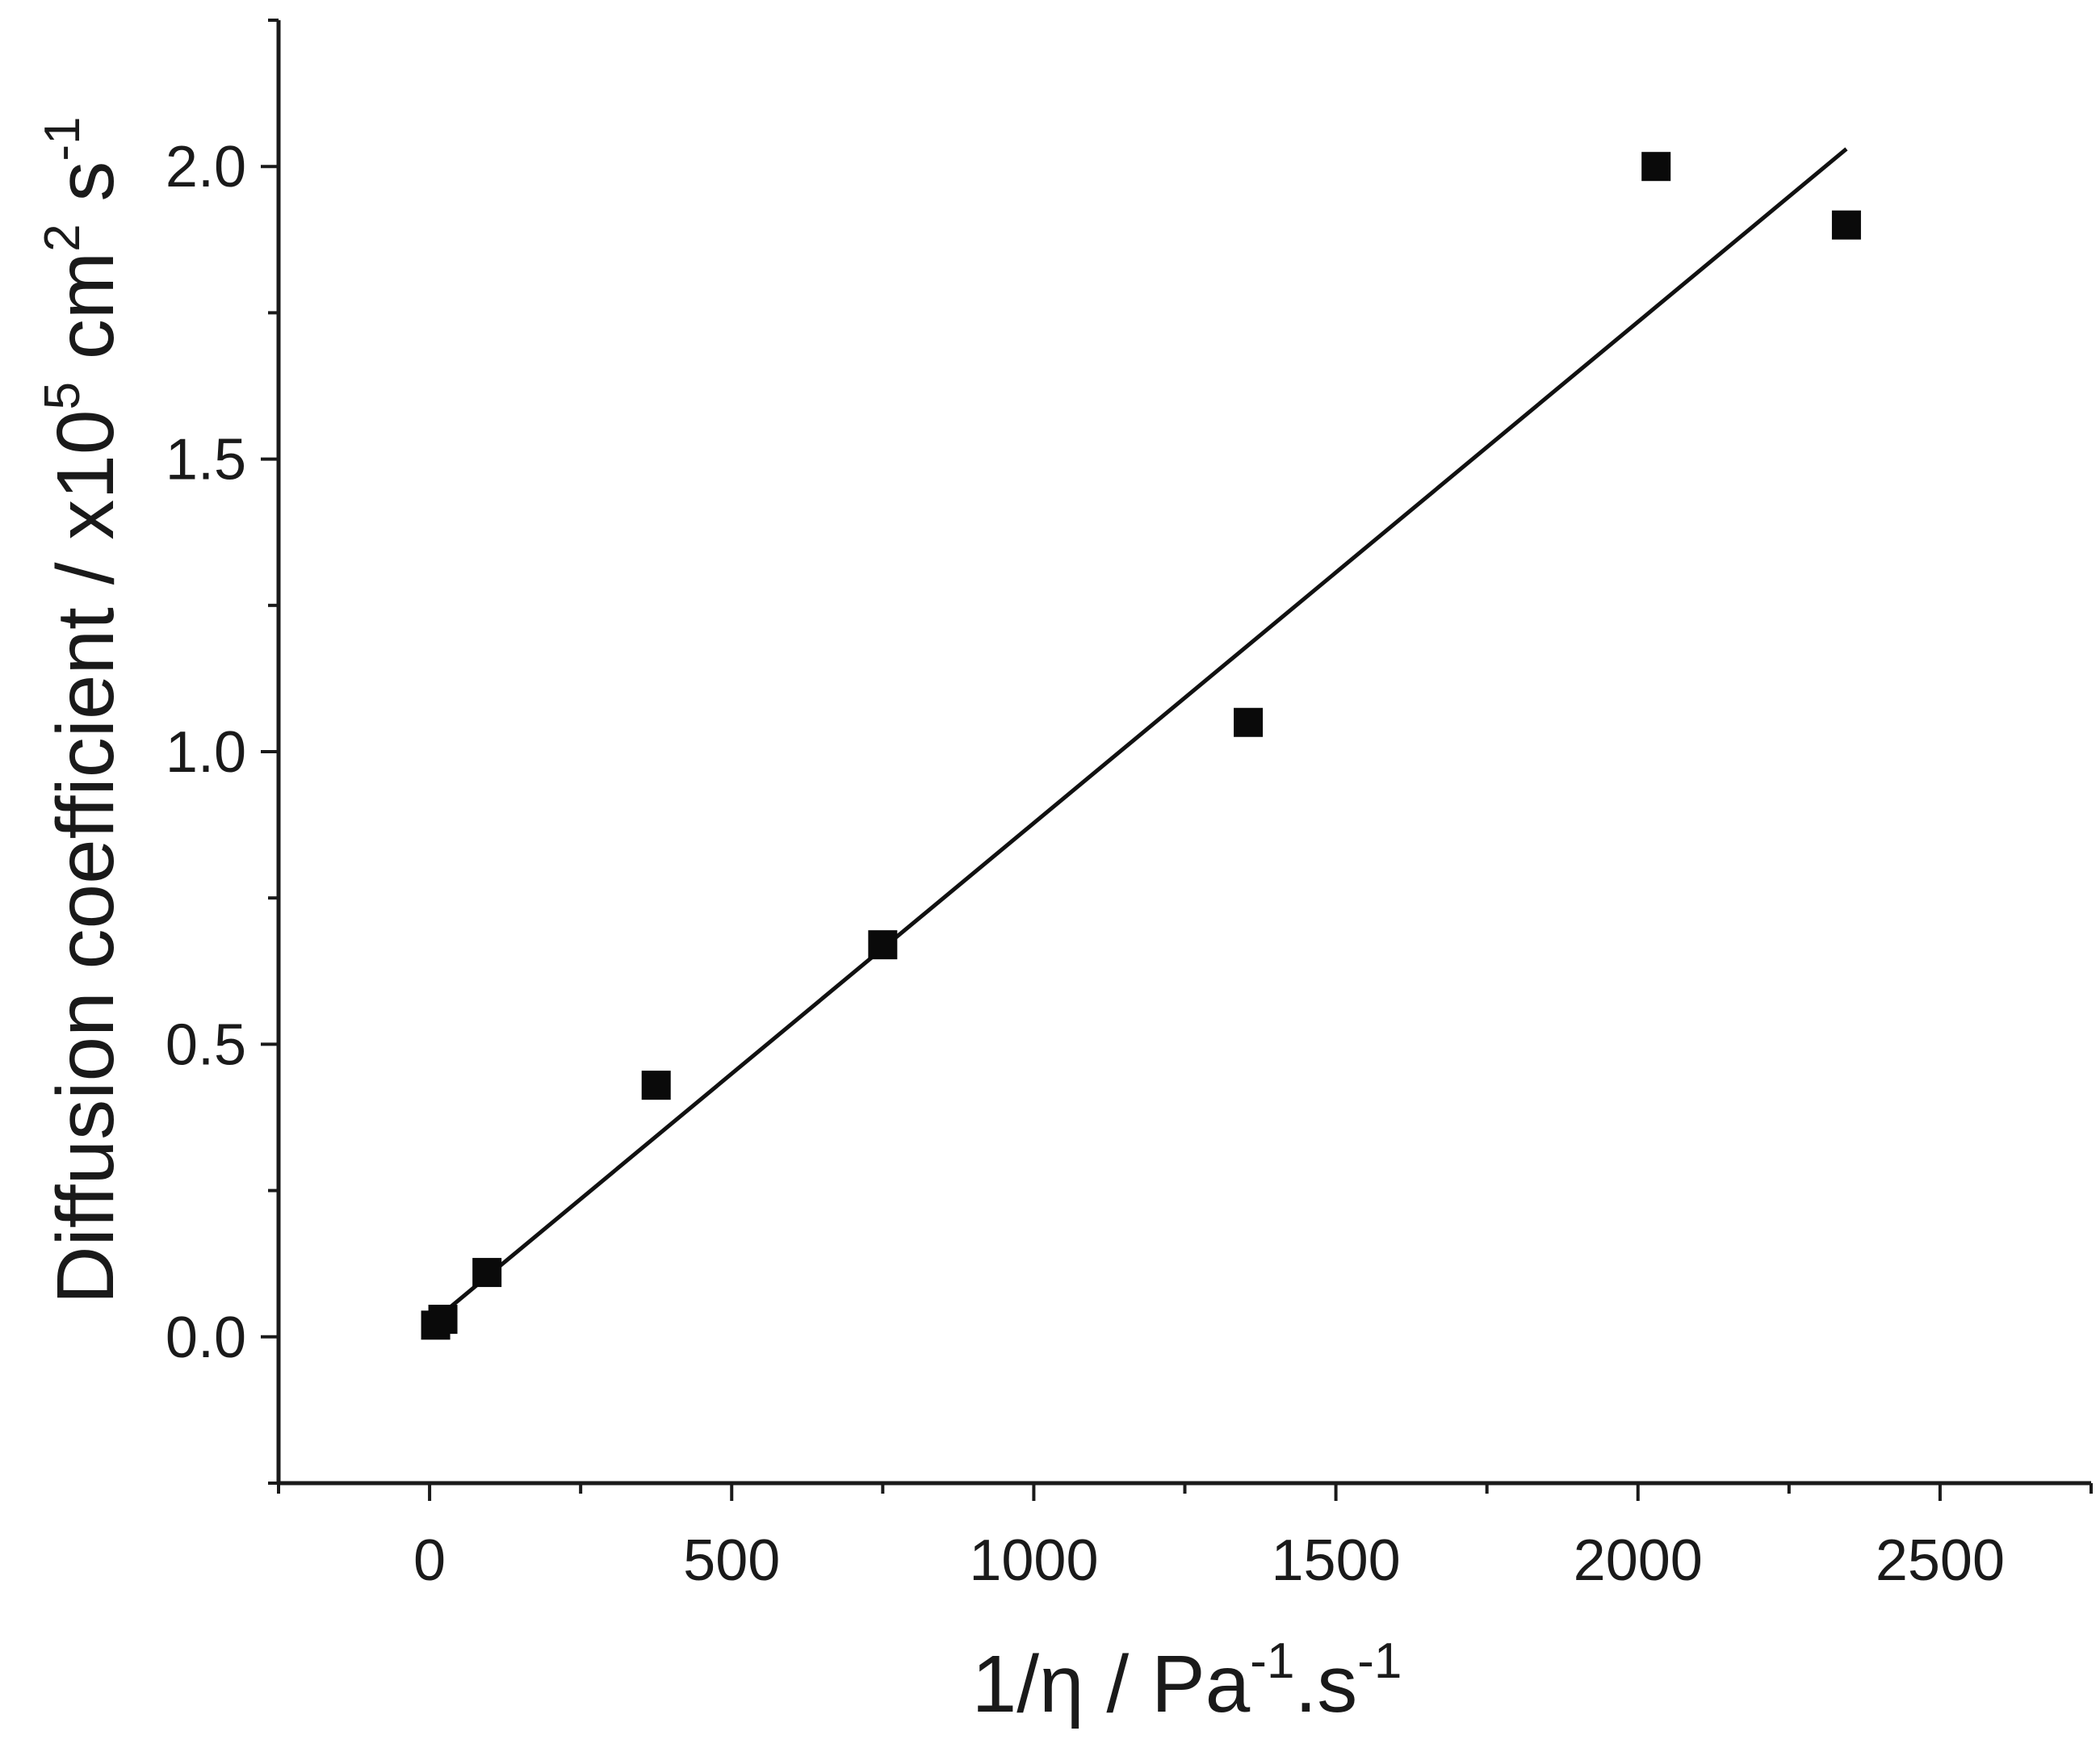 This screenshot has width=2100, height=1752. I want to click on x-tick-label: 0, so click(430, 1560).